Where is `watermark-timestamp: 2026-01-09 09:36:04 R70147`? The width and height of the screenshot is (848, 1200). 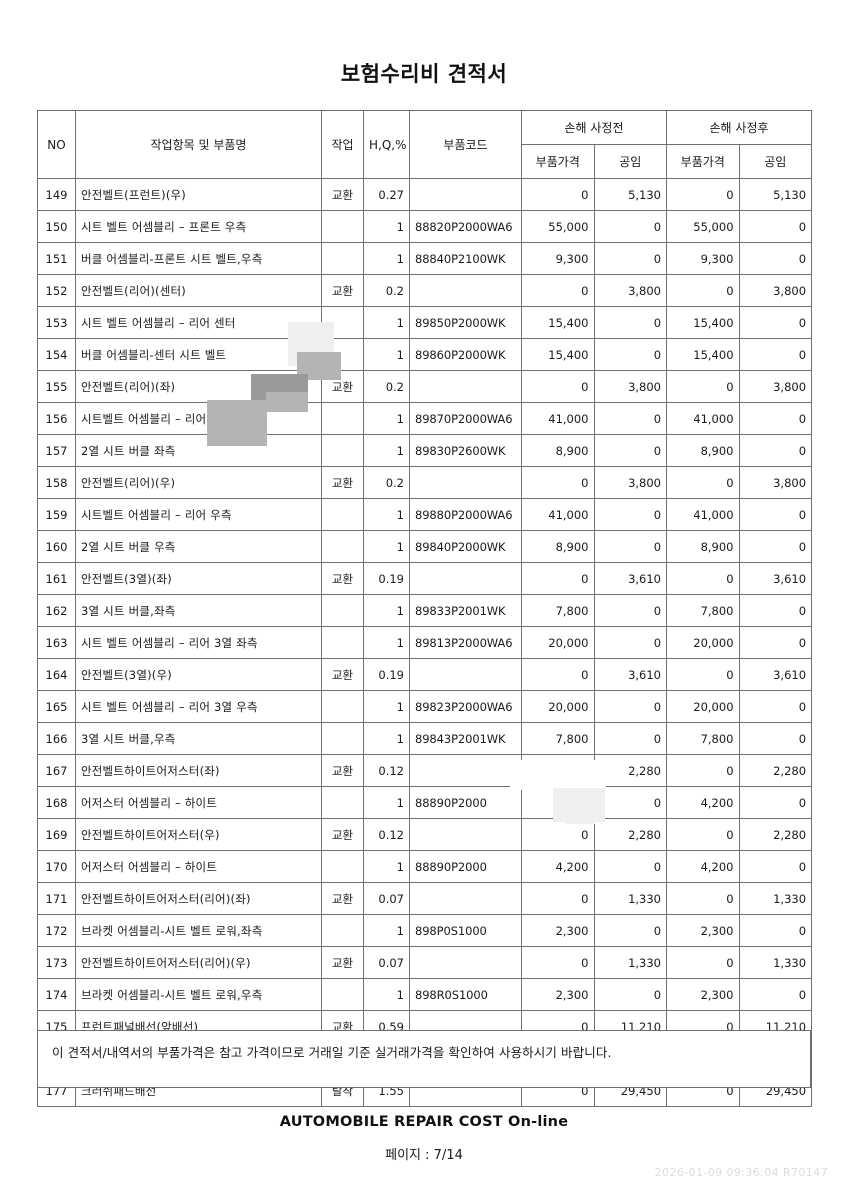 watermark-timestamp: 2026-01-09 09:36:04 R70147 is located at coordinates (741, 1172).